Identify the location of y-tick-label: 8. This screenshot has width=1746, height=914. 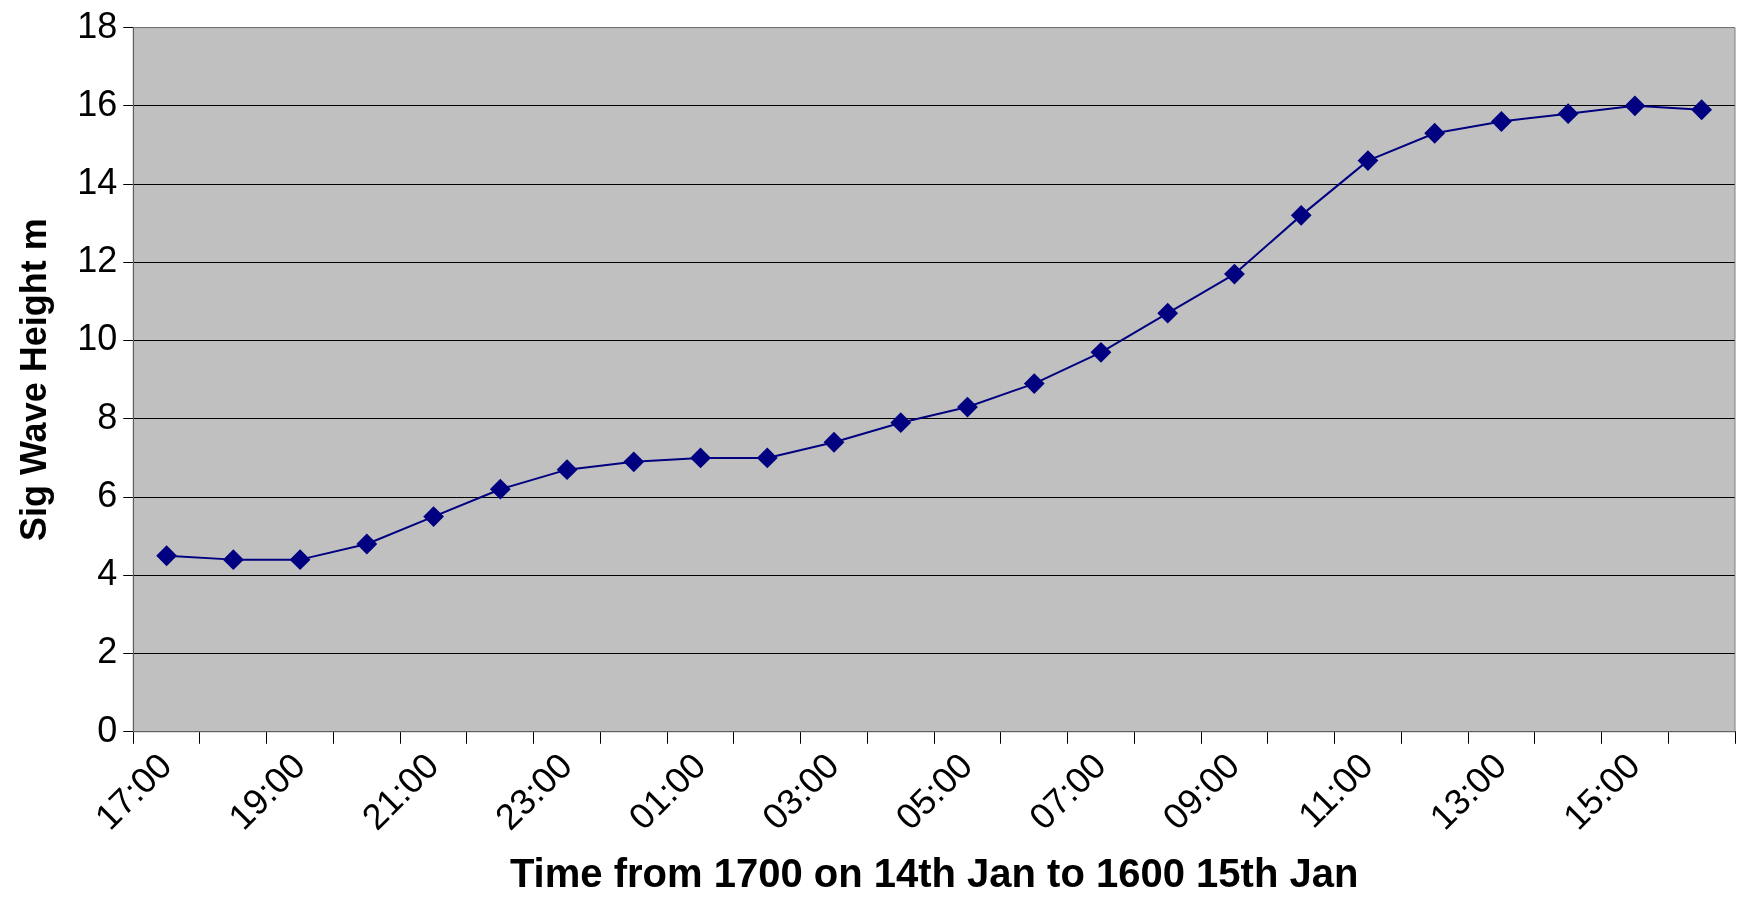
(107, 416).